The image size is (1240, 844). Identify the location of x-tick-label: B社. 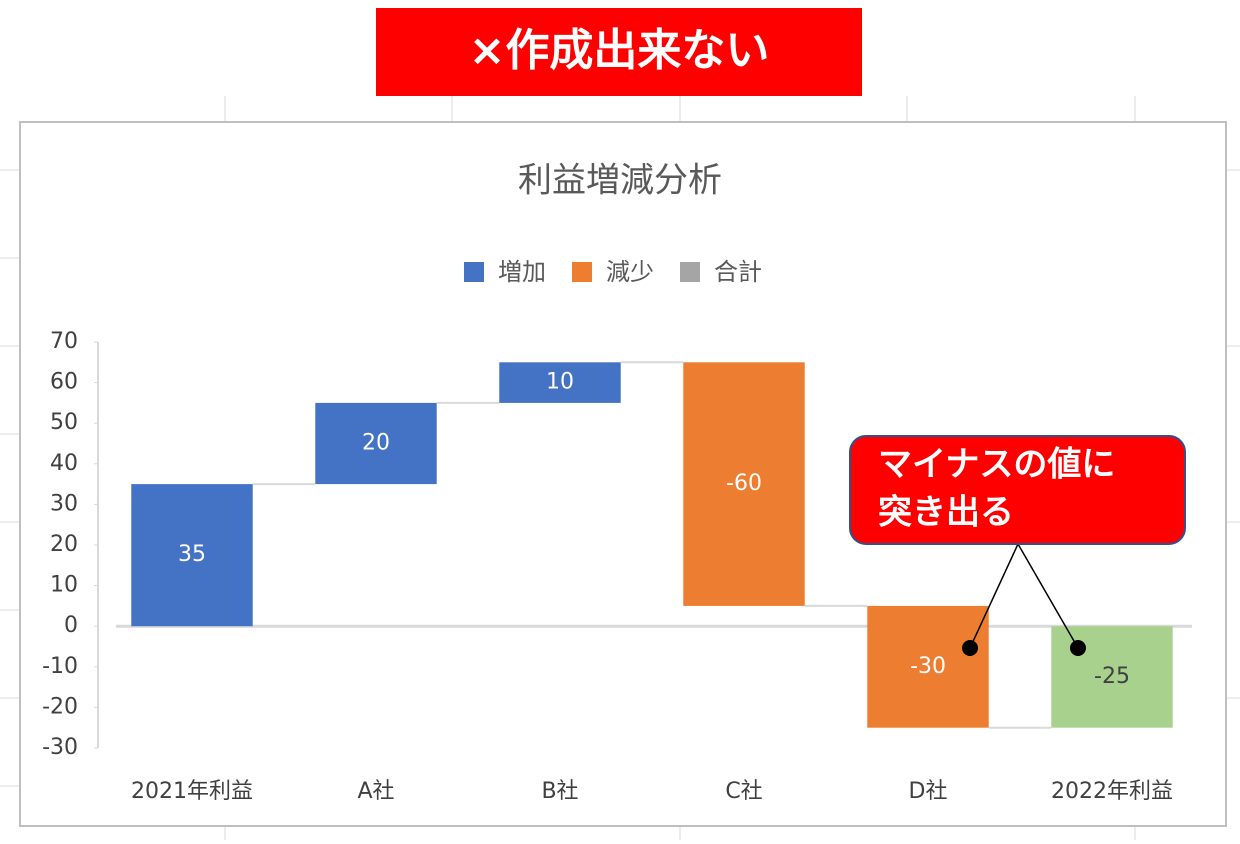
(559, 791).